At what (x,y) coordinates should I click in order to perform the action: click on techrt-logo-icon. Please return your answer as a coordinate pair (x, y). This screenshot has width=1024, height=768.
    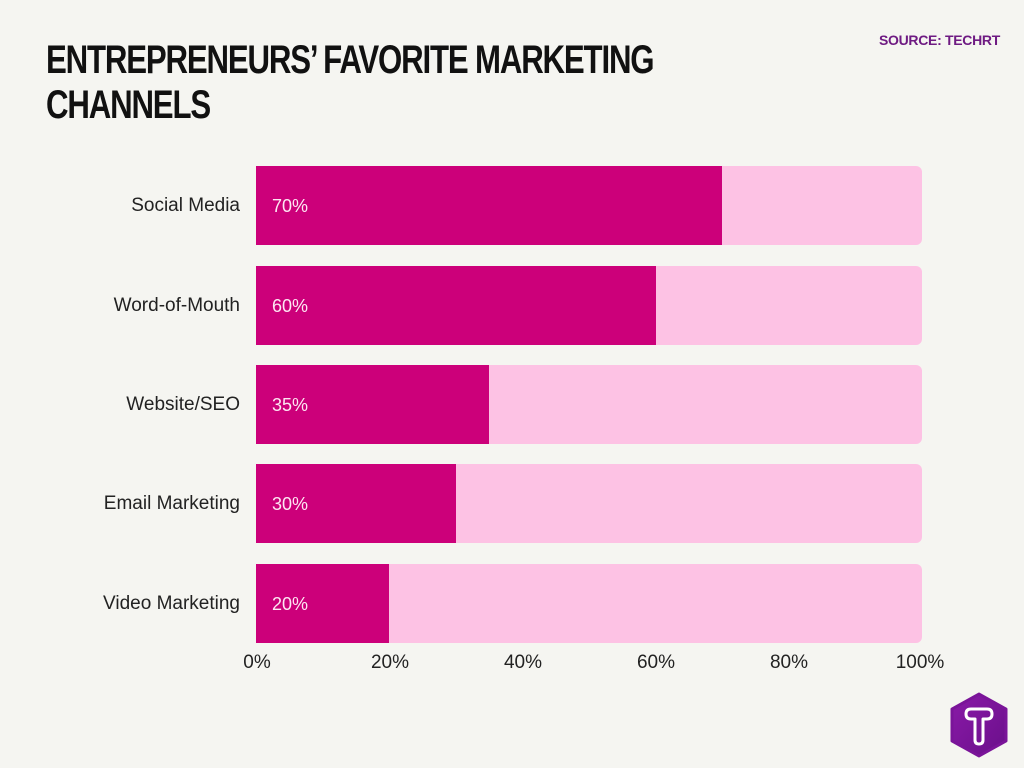
    Looking at the image, I should click on (979, 725).